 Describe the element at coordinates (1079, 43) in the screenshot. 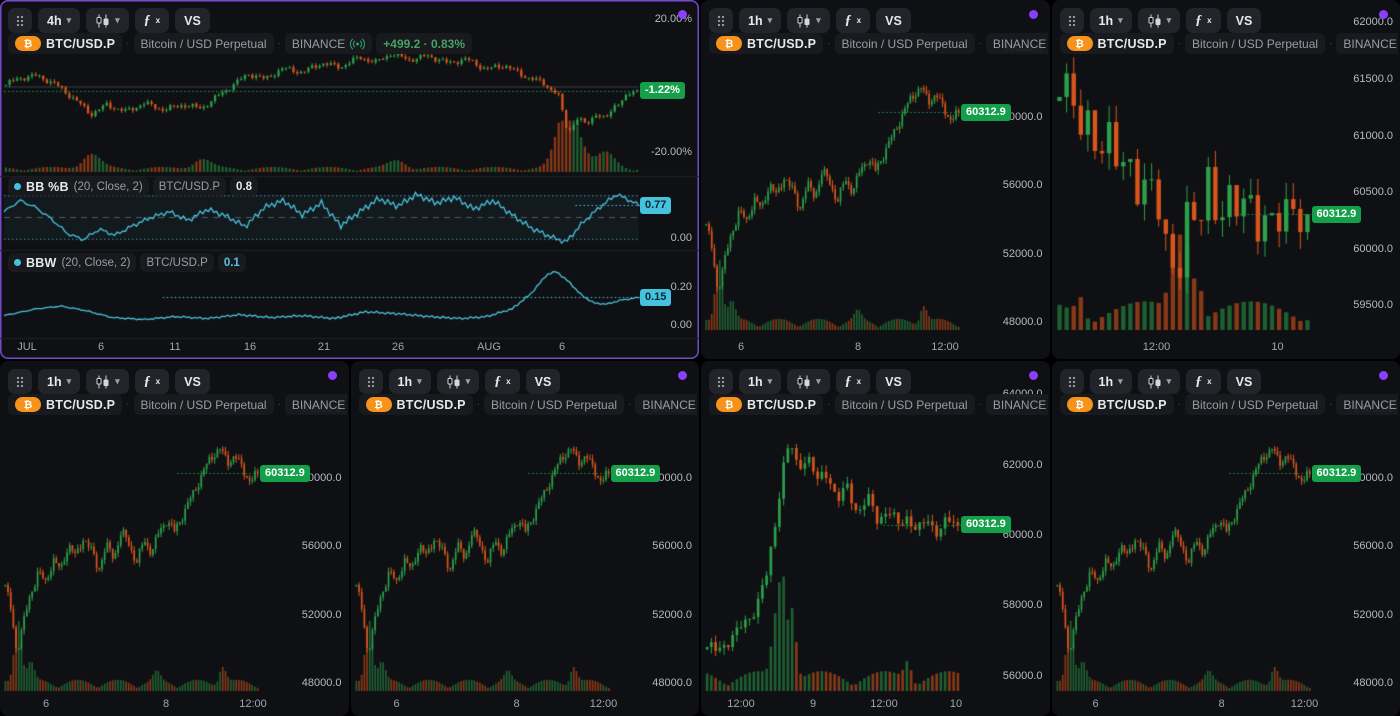

I see `btc-logo-icon: ₿` at that location.